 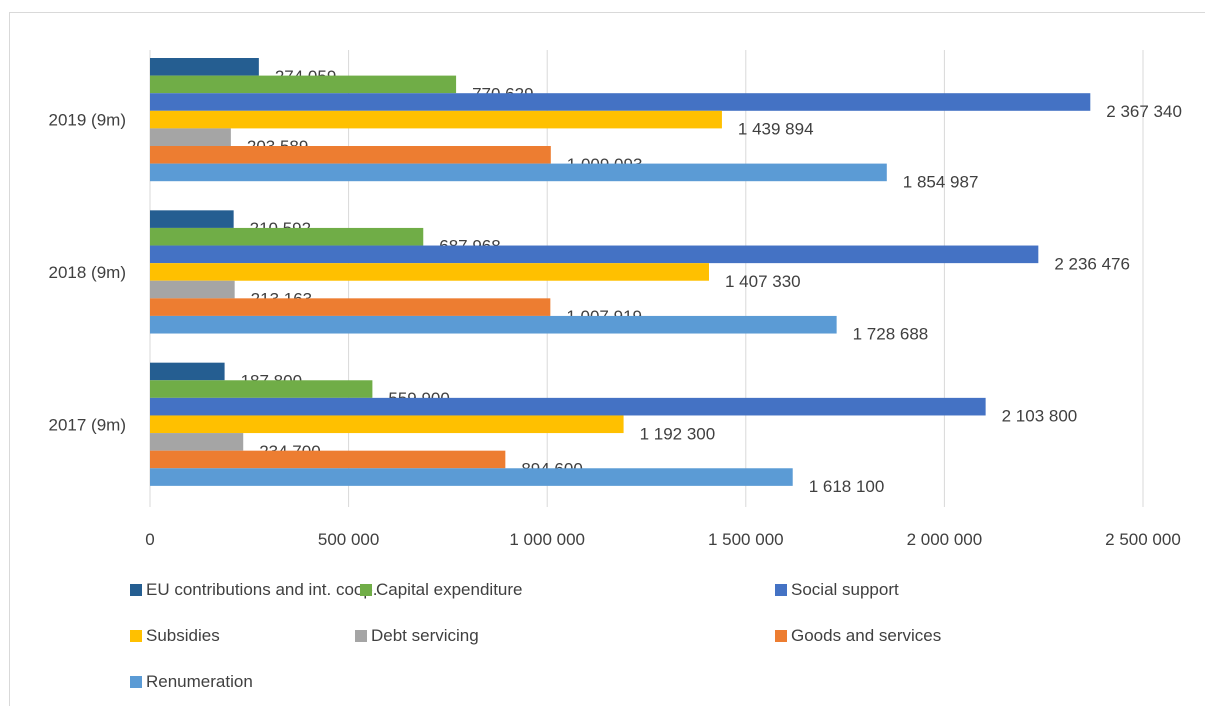 What do you see at coordinates (87, 424) in the screenshot?
I see `category-label: 2017 (9m)` at bounding box center [87, 424].